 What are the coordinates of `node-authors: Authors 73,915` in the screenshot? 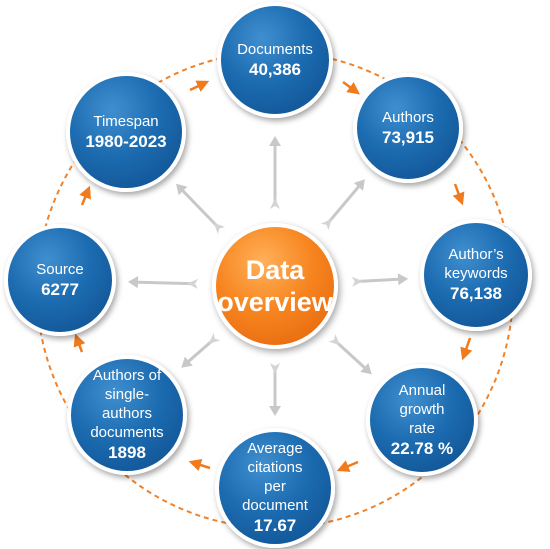 It's located at (408, 128).